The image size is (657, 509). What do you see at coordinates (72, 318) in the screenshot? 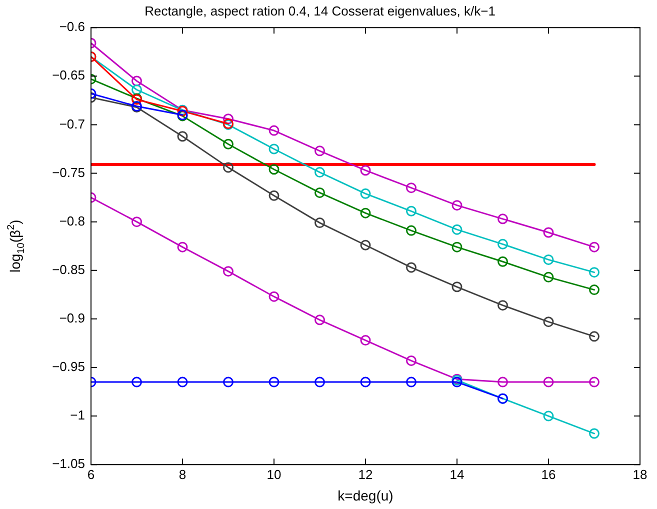
I see `y-tick-label: −0.9` at bounding box center [72, 318].